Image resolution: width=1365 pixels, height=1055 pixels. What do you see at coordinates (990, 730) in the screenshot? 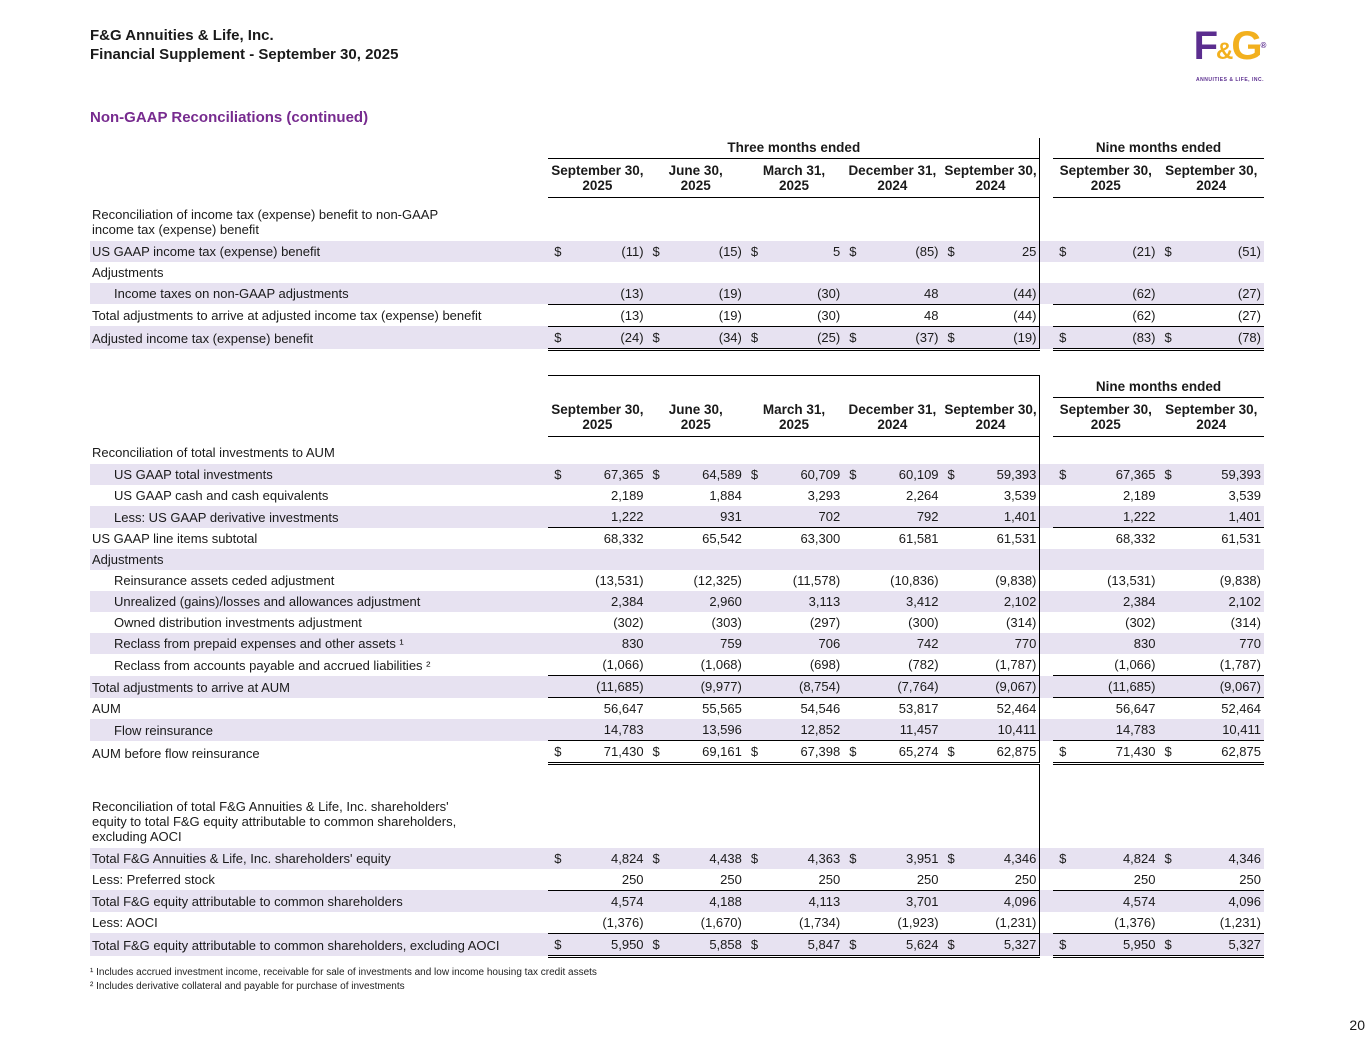
I see `value-cell: 10,411` at bounding box center [990, 730].